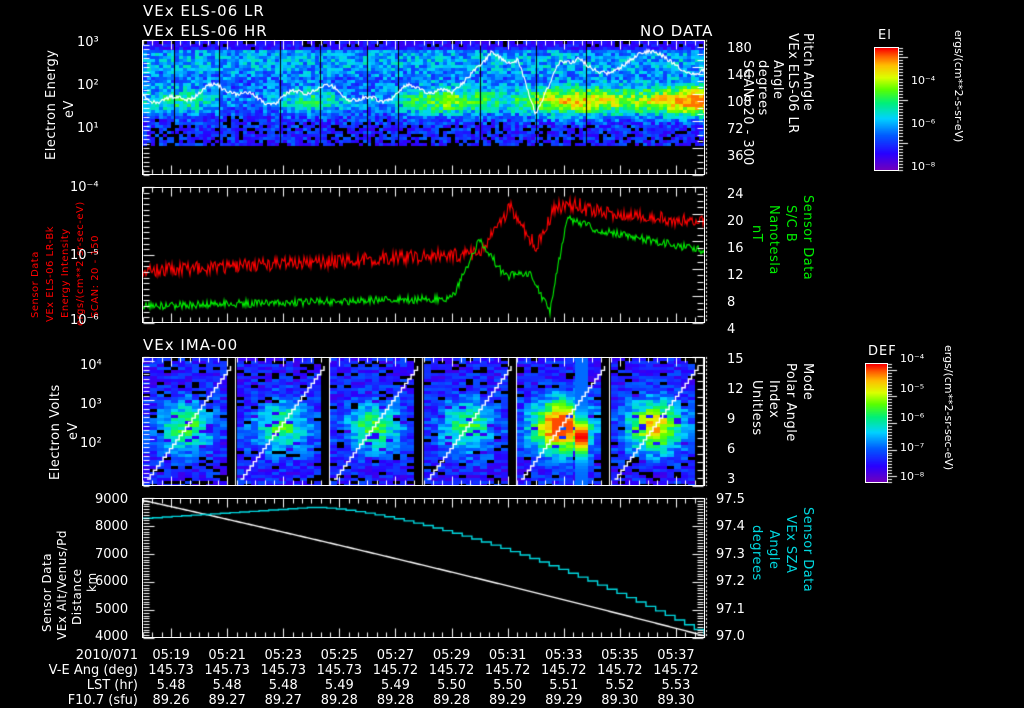  Describe the element at coordinates (773, 240) in the screenshot. I see `panel2-rlabel-2: Nanotesla` at that location.